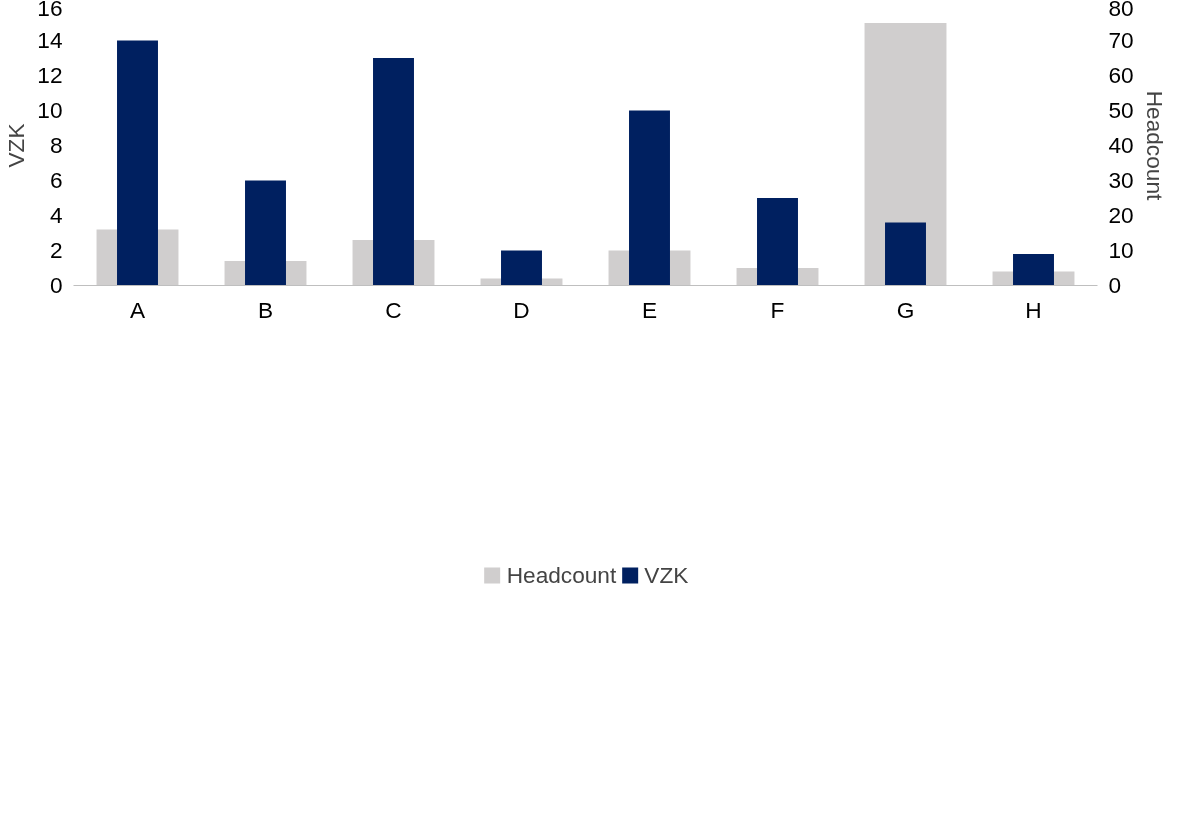  Describe the element at coordinates (16, 145) in the screenshot. I see `y-axis-title: VZK` at that location.